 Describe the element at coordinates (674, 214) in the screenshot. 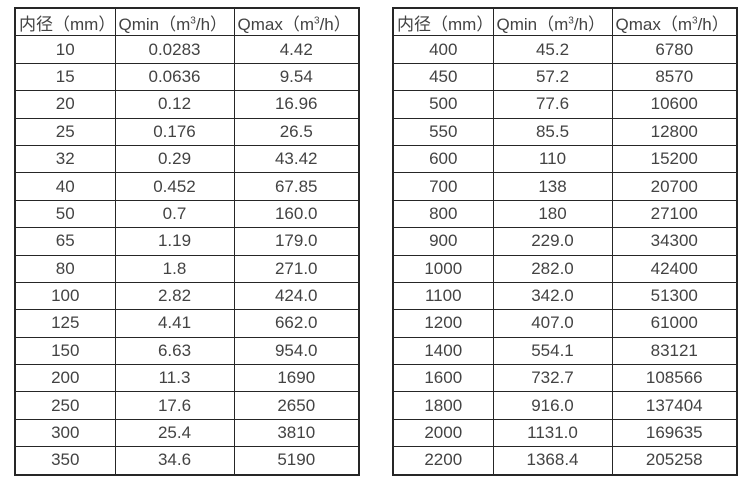

I see `table-cell: 27100` at that location.